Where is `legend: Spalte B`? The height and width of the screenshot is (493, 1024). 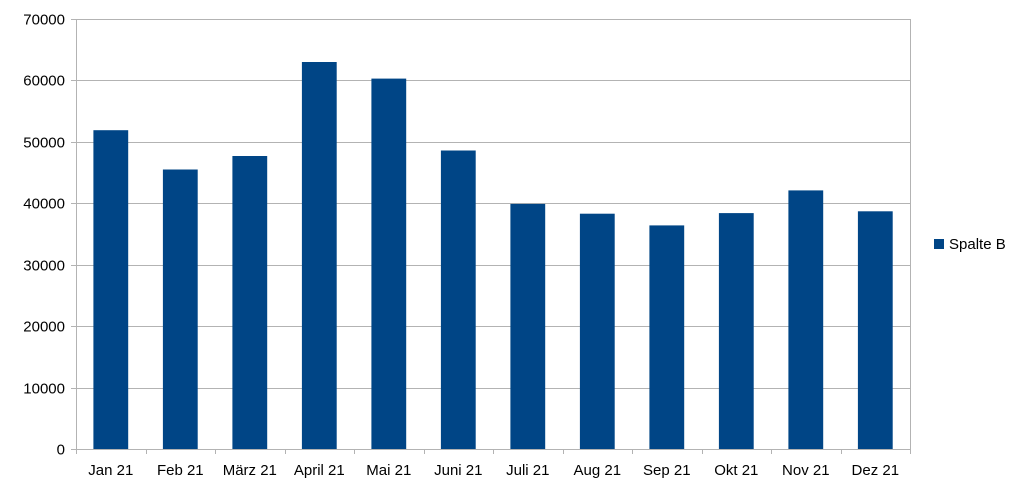
legend: Spalte B is located at coordinates (970, 244).